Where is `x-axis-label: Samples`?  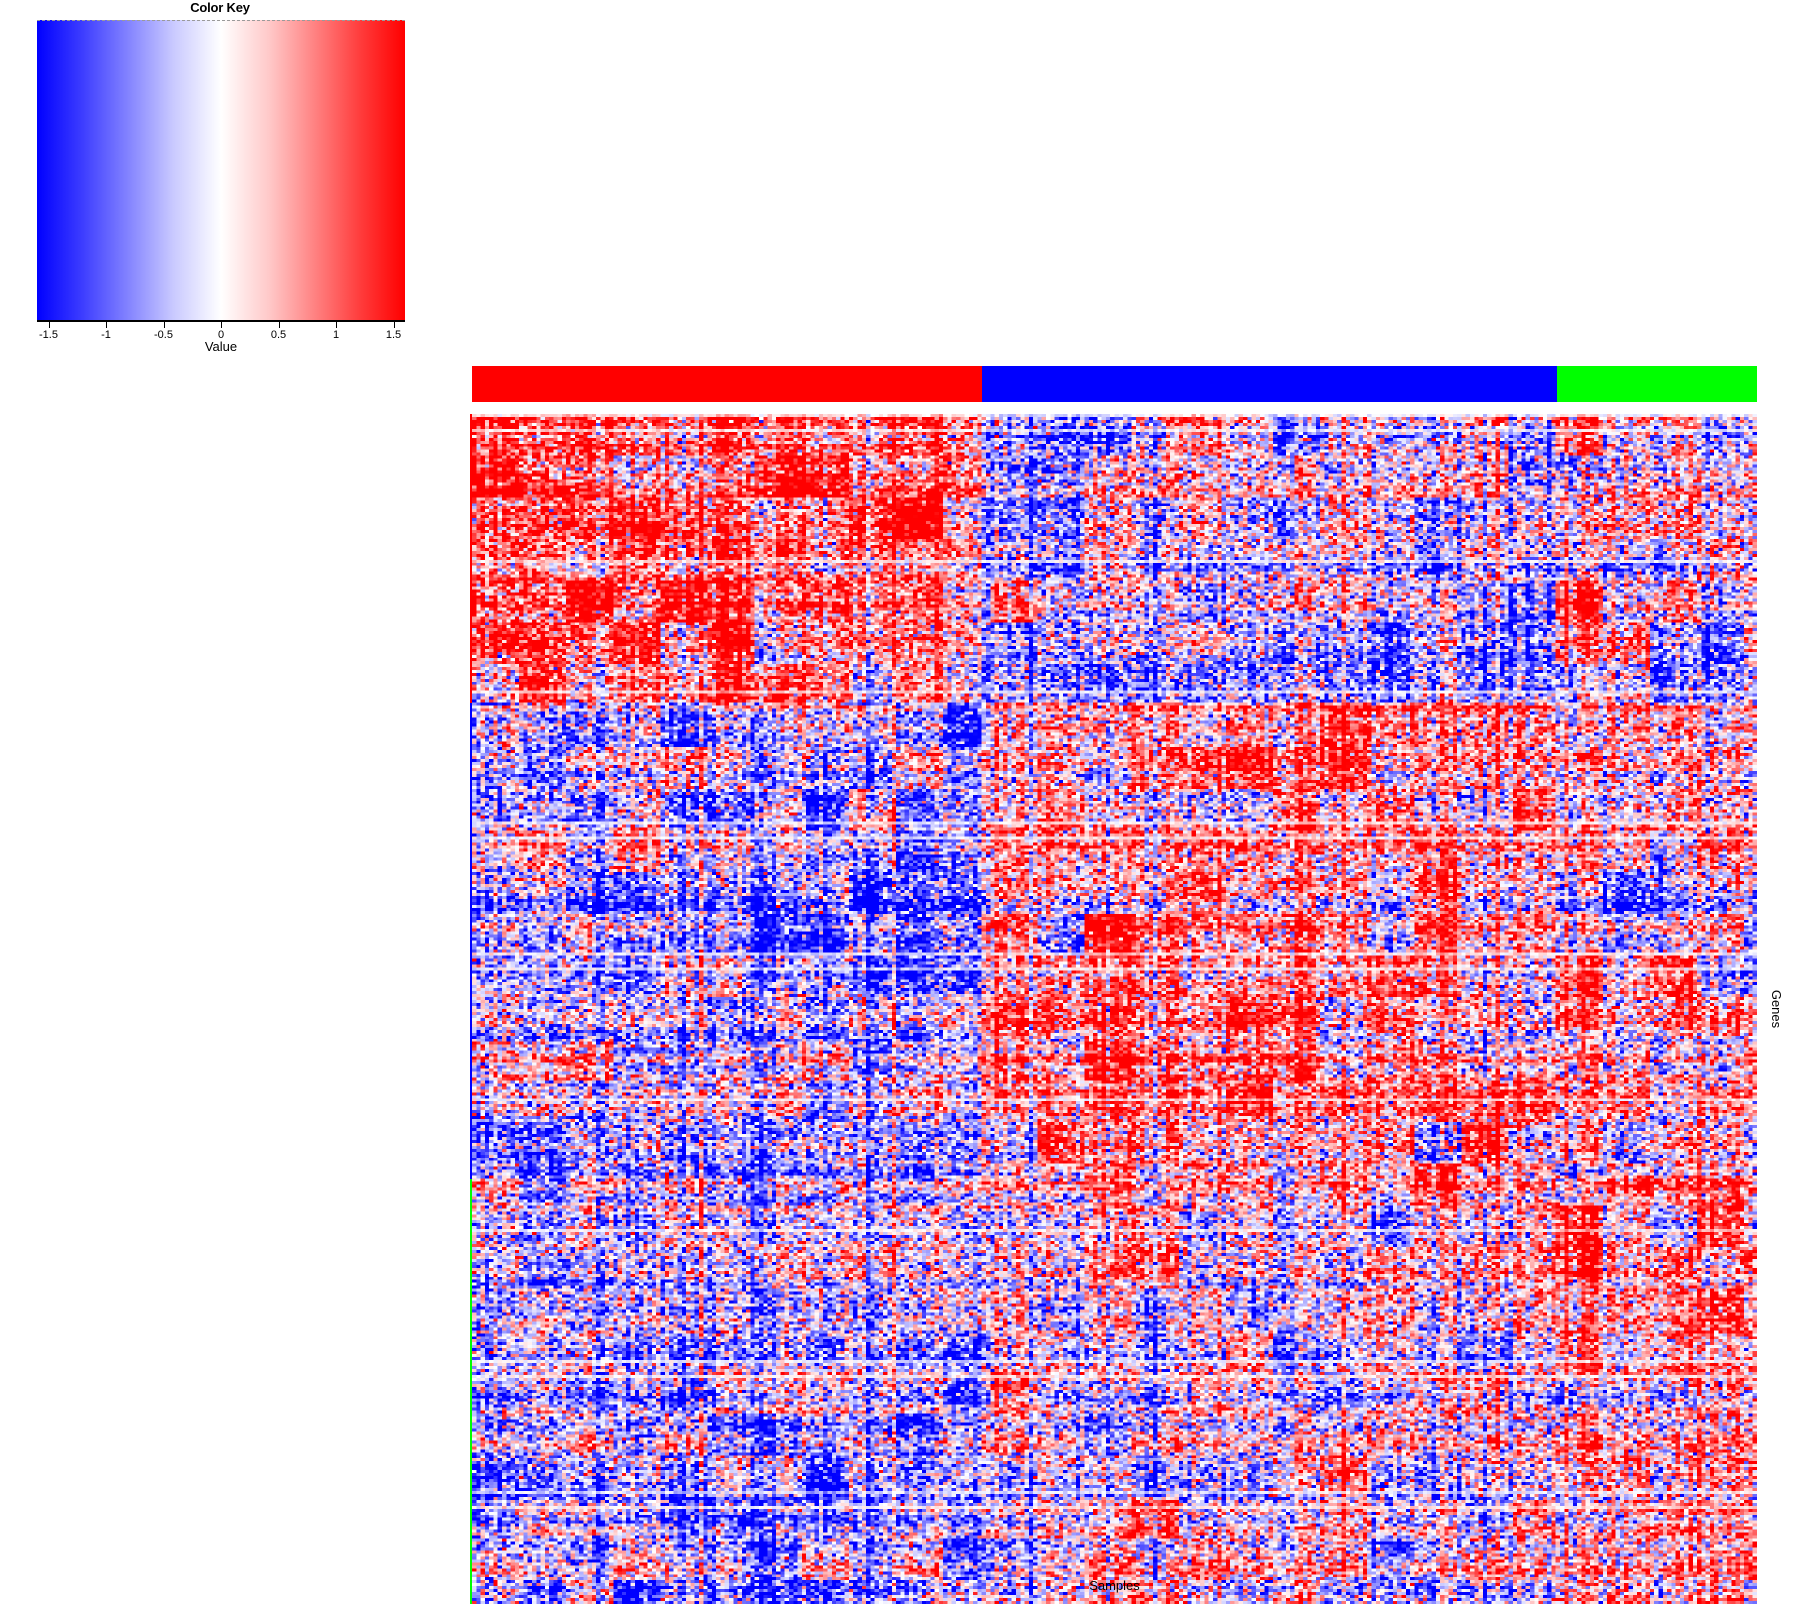 x-axis-label: Samples is located at coordinates (1114, 1585).